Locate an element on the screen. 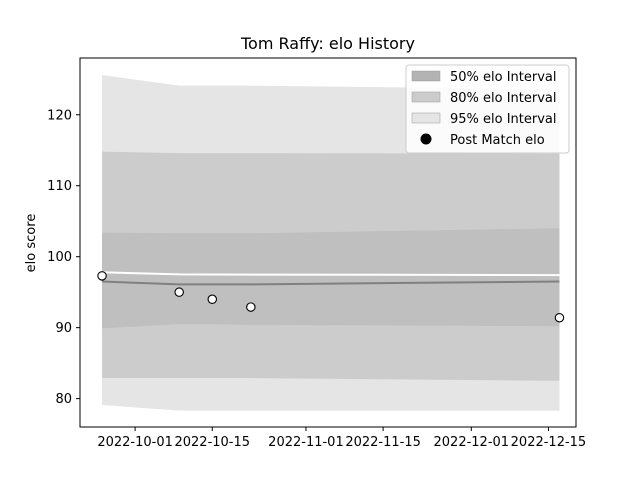 This screenshot has height=480, width=640. legend-label: Post Match elo is located at coordinates (497, 140).